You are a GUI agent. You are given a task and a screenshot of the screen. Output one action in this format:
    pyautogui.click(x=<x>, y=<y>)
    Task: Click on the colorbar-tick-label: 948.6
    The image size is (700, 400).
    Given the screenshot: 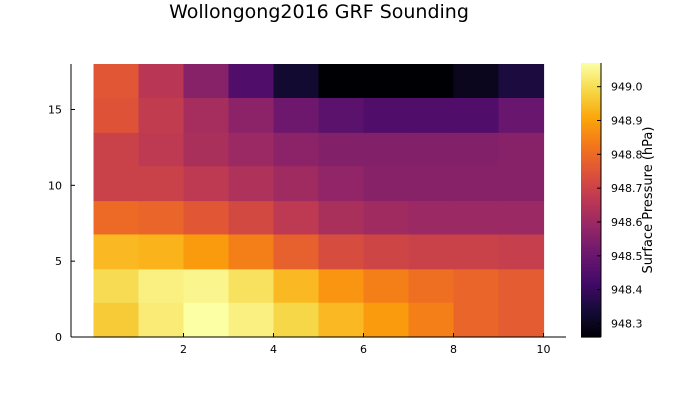 What is the action you would take?
    pyautogui.click(x=627, y=222)
    